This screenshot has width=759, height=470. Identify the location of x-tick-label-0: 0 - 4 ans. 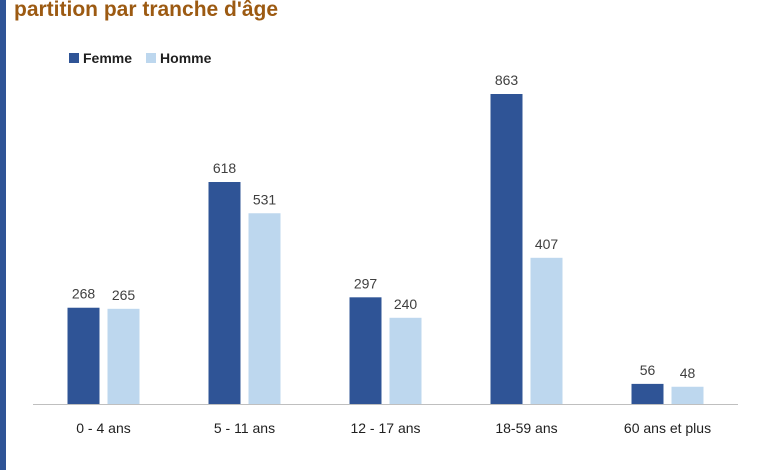
(103, 428).